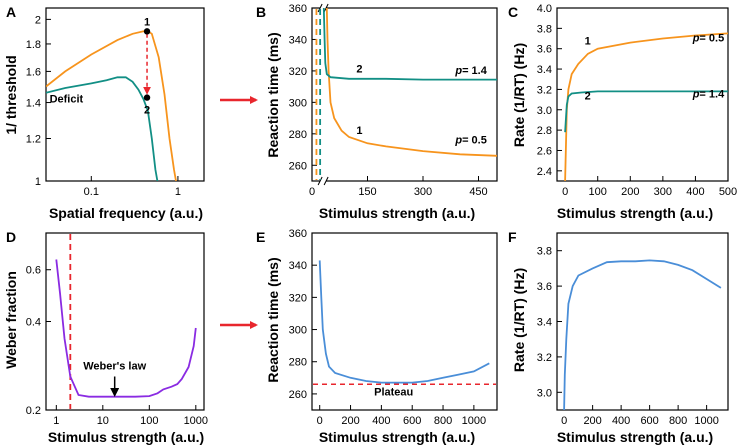 Image resolution: width=737 pixels, height=448 pixels. I want to click on x-tick-label-e-1: 200, so click(350, 421).